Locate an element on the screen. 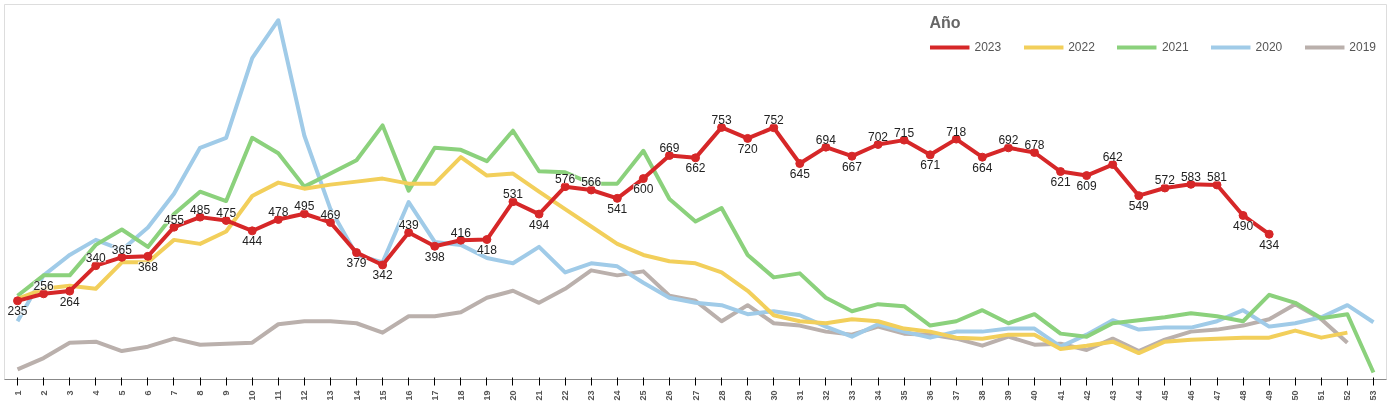  x-tick-label: 11 is located at coordinates (278, 395).